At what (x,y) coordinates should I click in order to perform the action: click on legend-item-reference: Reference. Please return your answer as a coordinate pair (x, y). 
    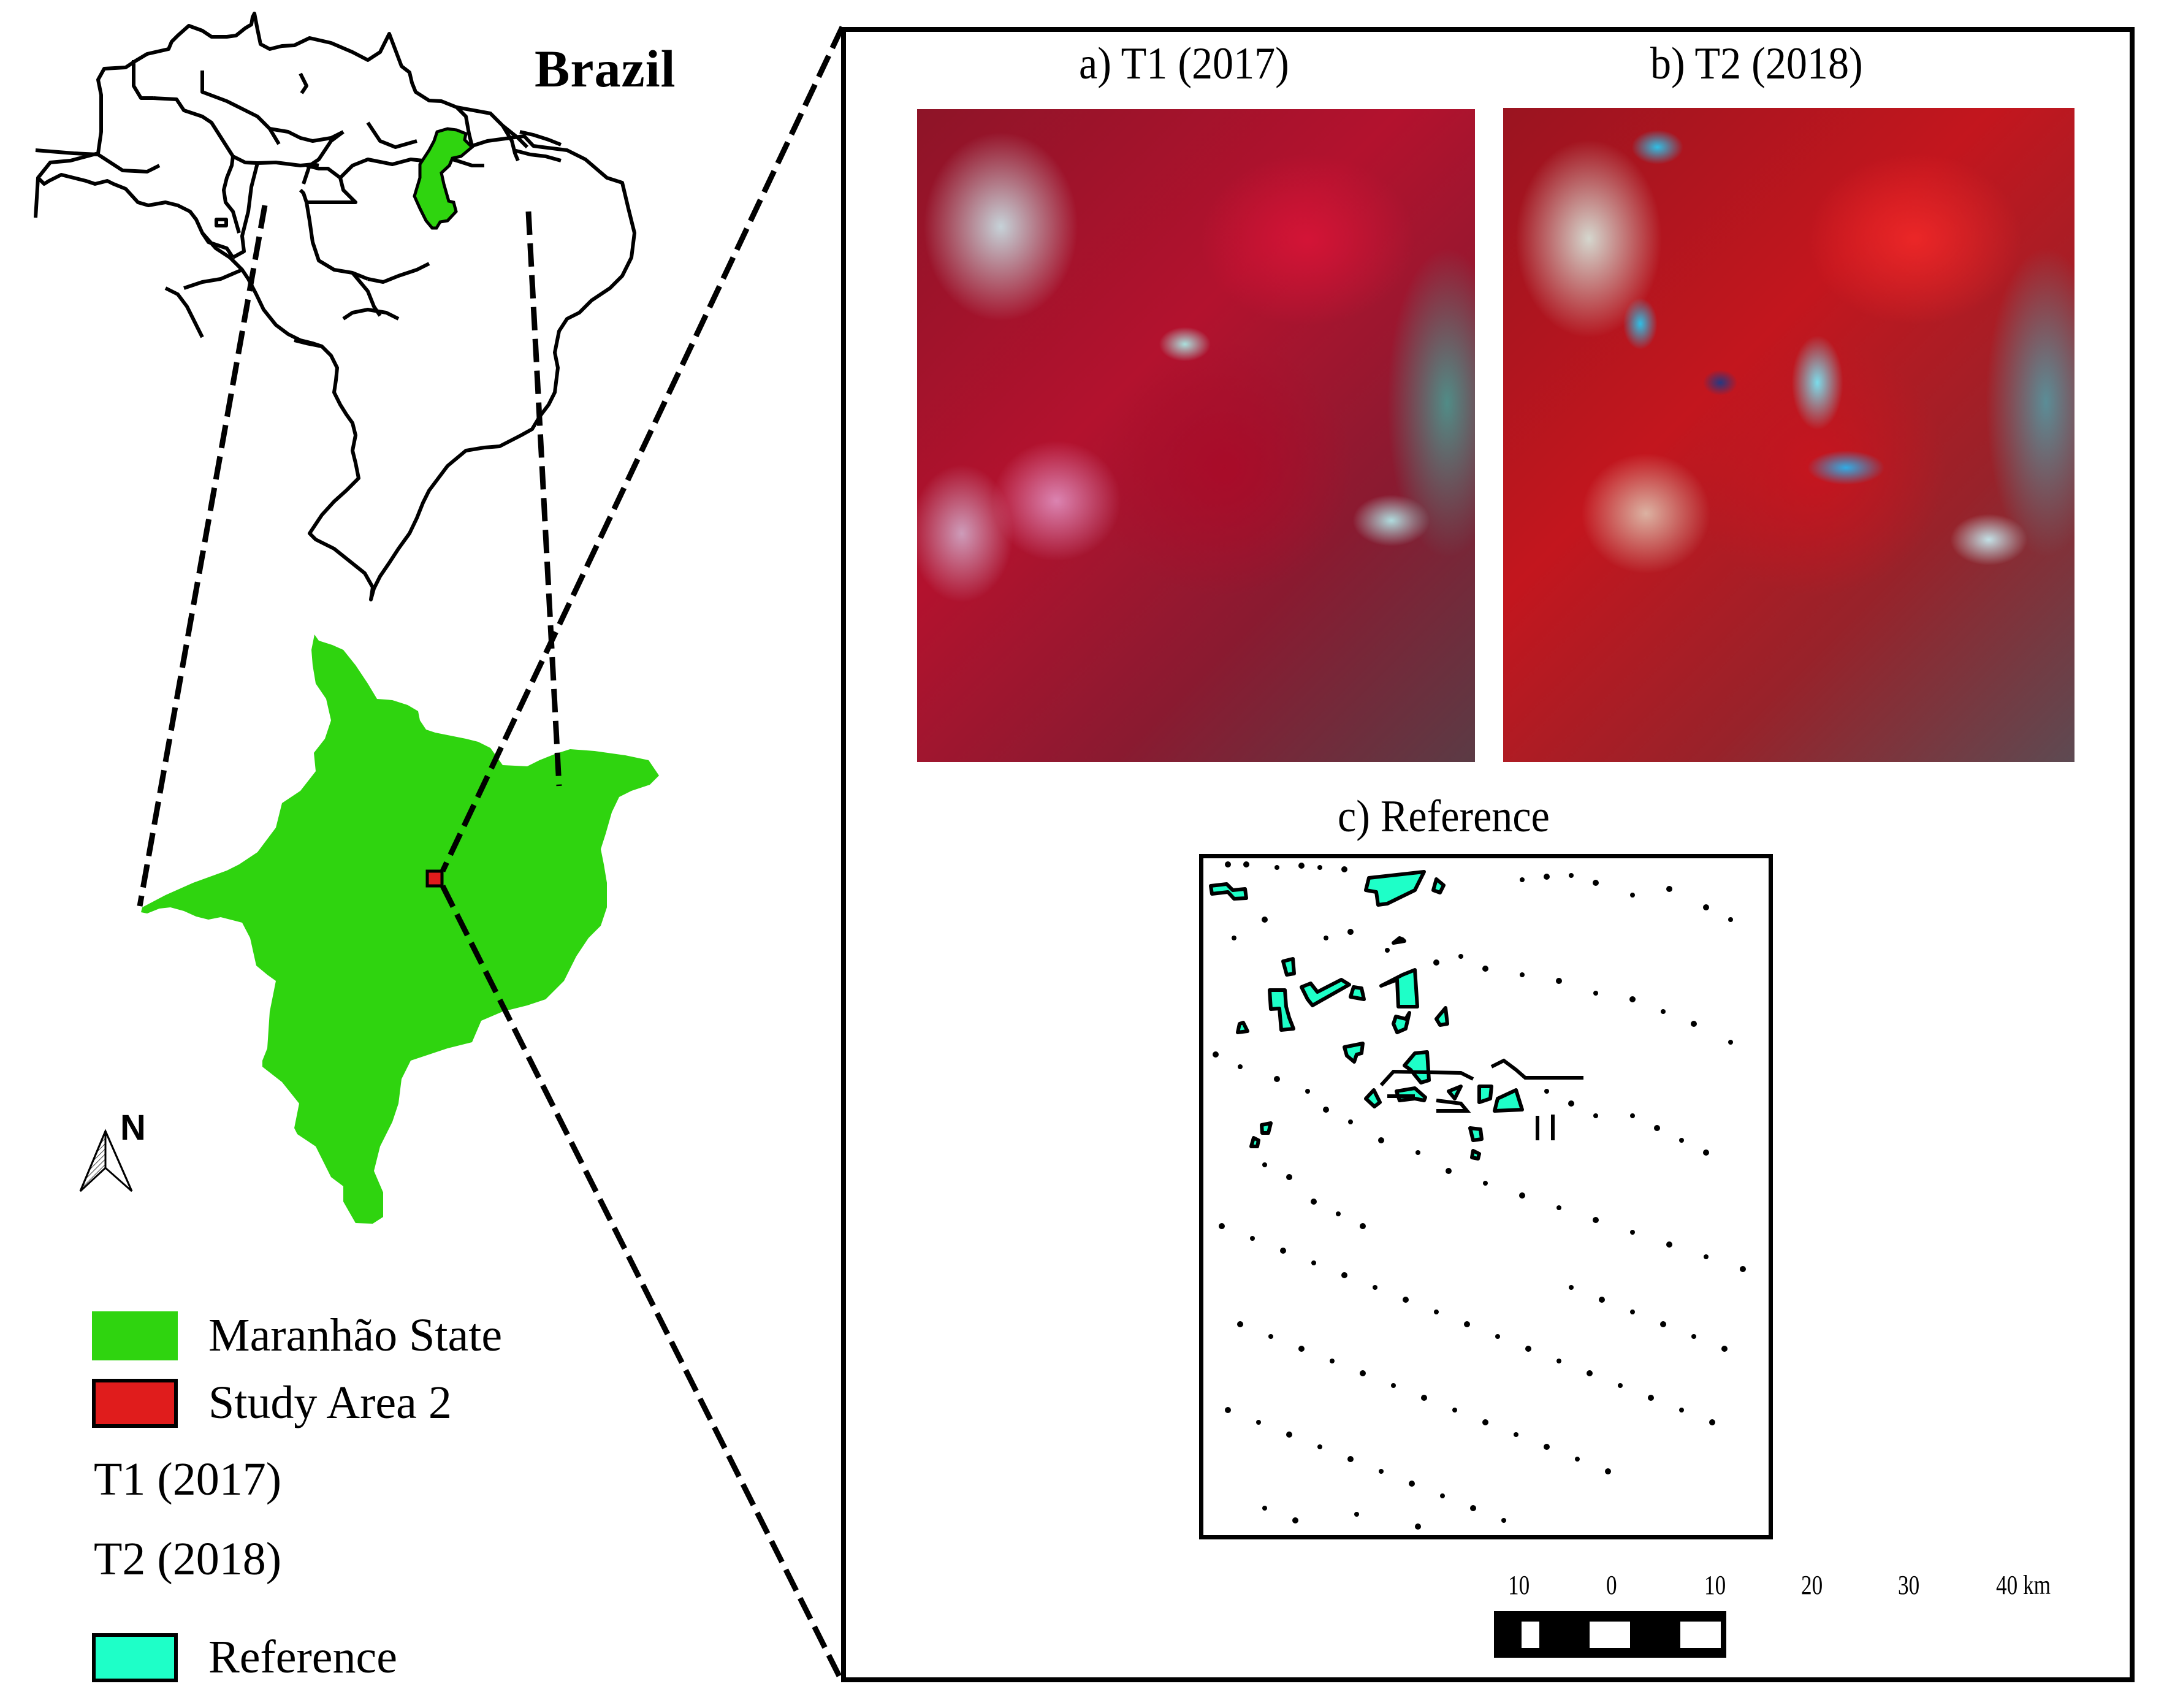
    Looking at the image, I should click on (244, 1657).